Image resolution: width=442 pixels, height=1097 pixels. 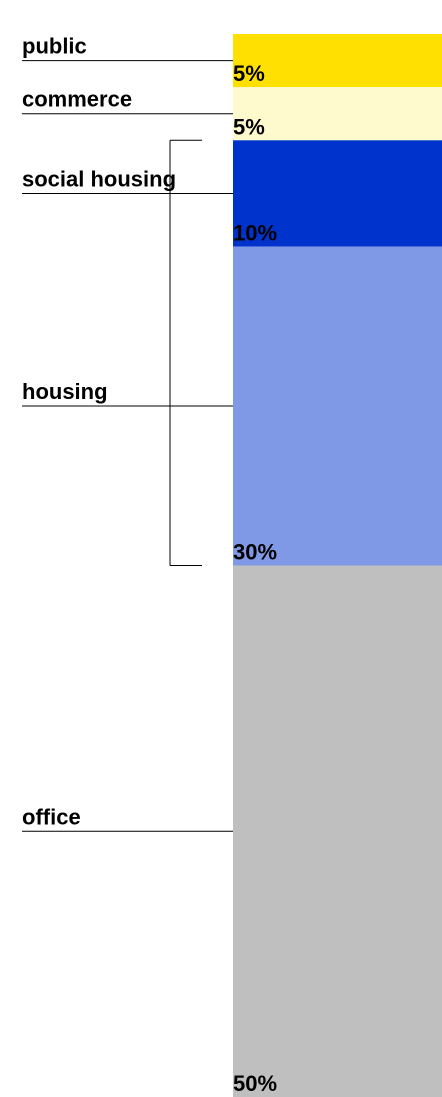 I want to click on category-label: social housing, so click(x=99, y=178).